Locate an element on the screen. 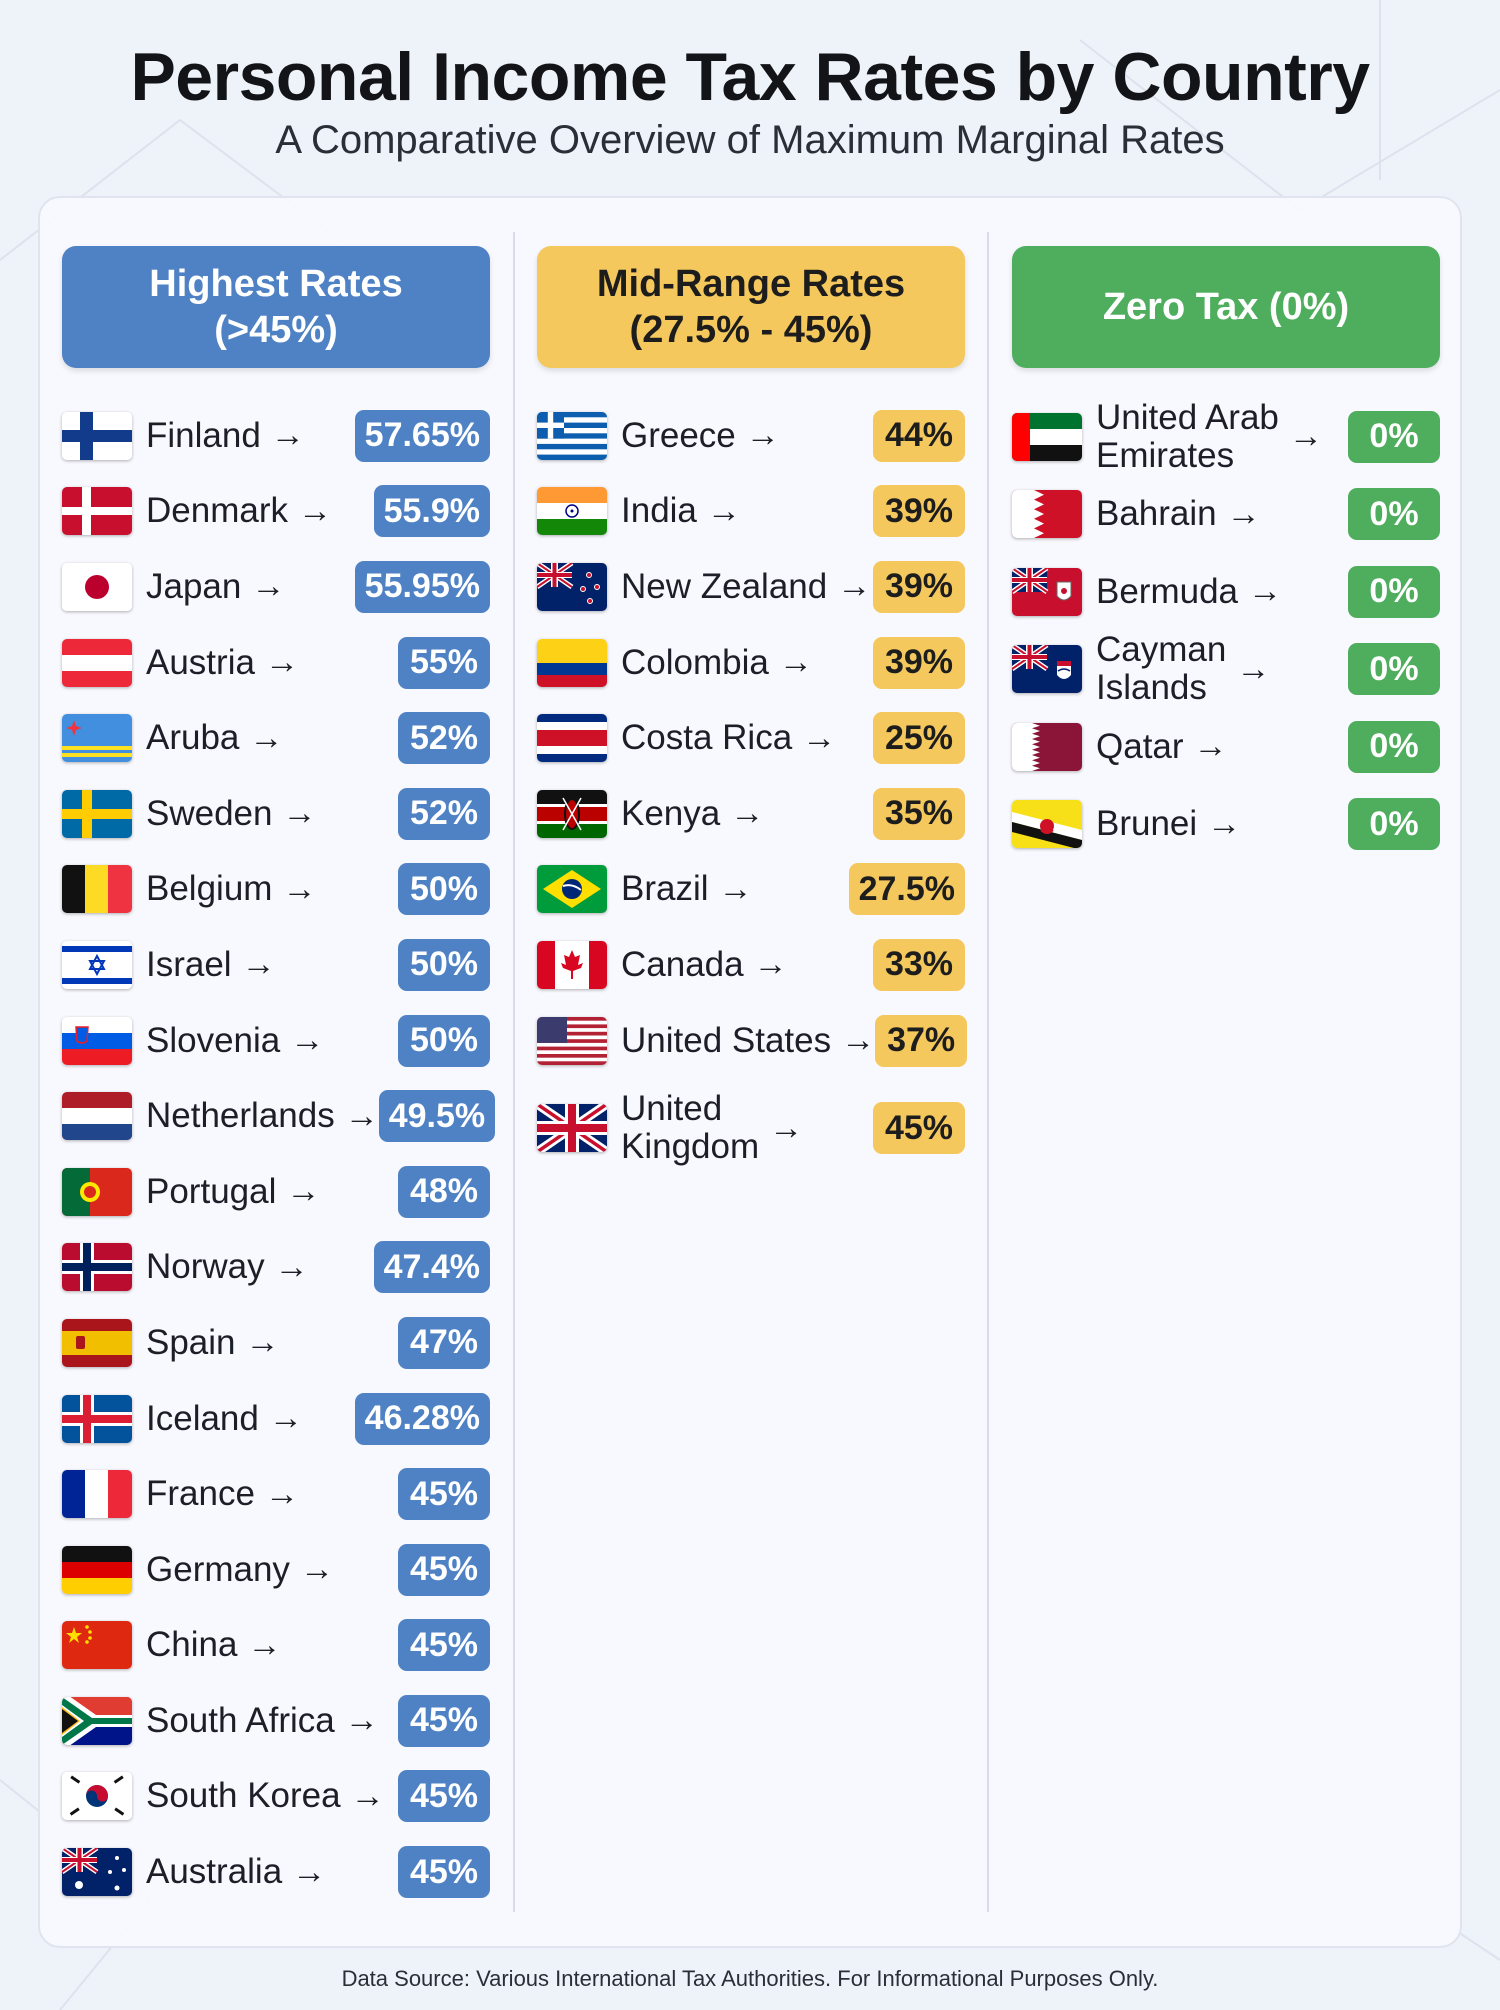  tax-rate-badge: 25% is located at coordinates (919, 738).